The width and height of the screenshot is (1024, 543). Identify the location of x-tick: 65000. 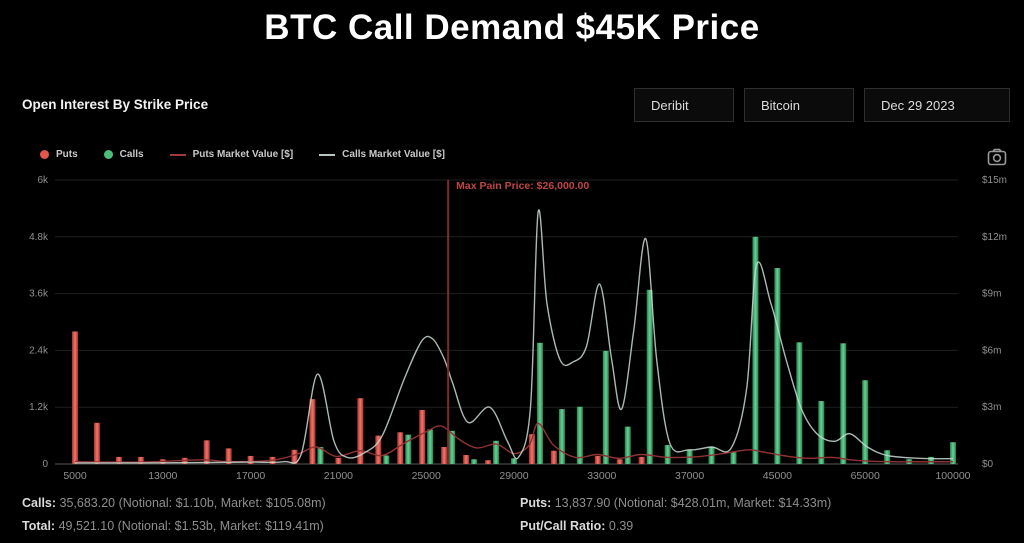
(865, 476).